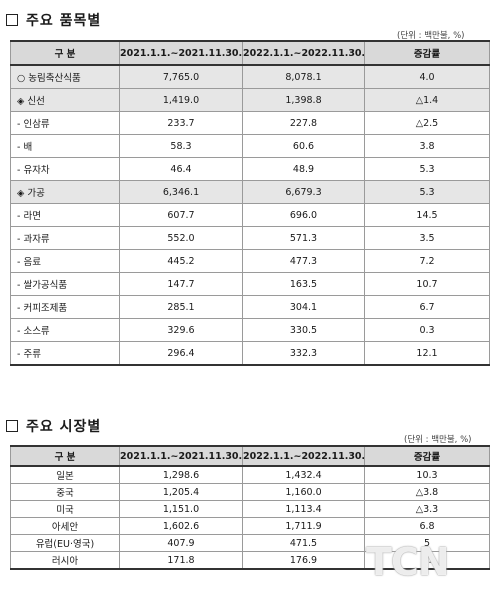  I want to click on change-rate: △3.3, so click(427, 509).